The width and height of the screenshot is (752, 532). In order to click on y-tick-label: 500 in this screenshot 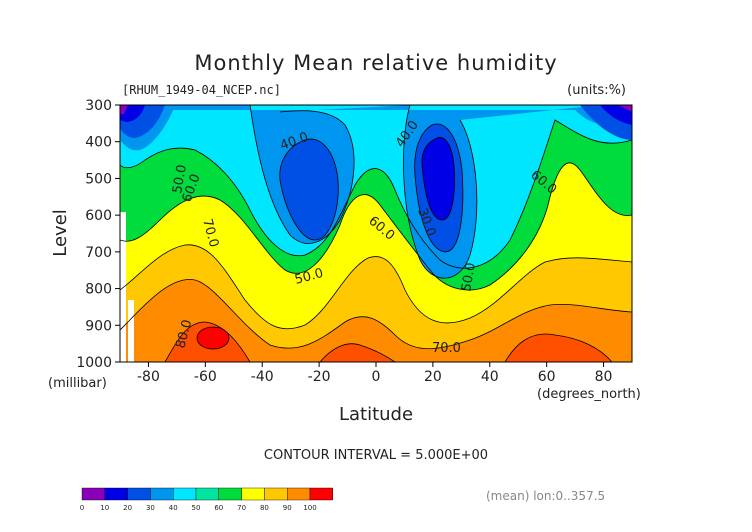, I will do `click(98, 179)`.